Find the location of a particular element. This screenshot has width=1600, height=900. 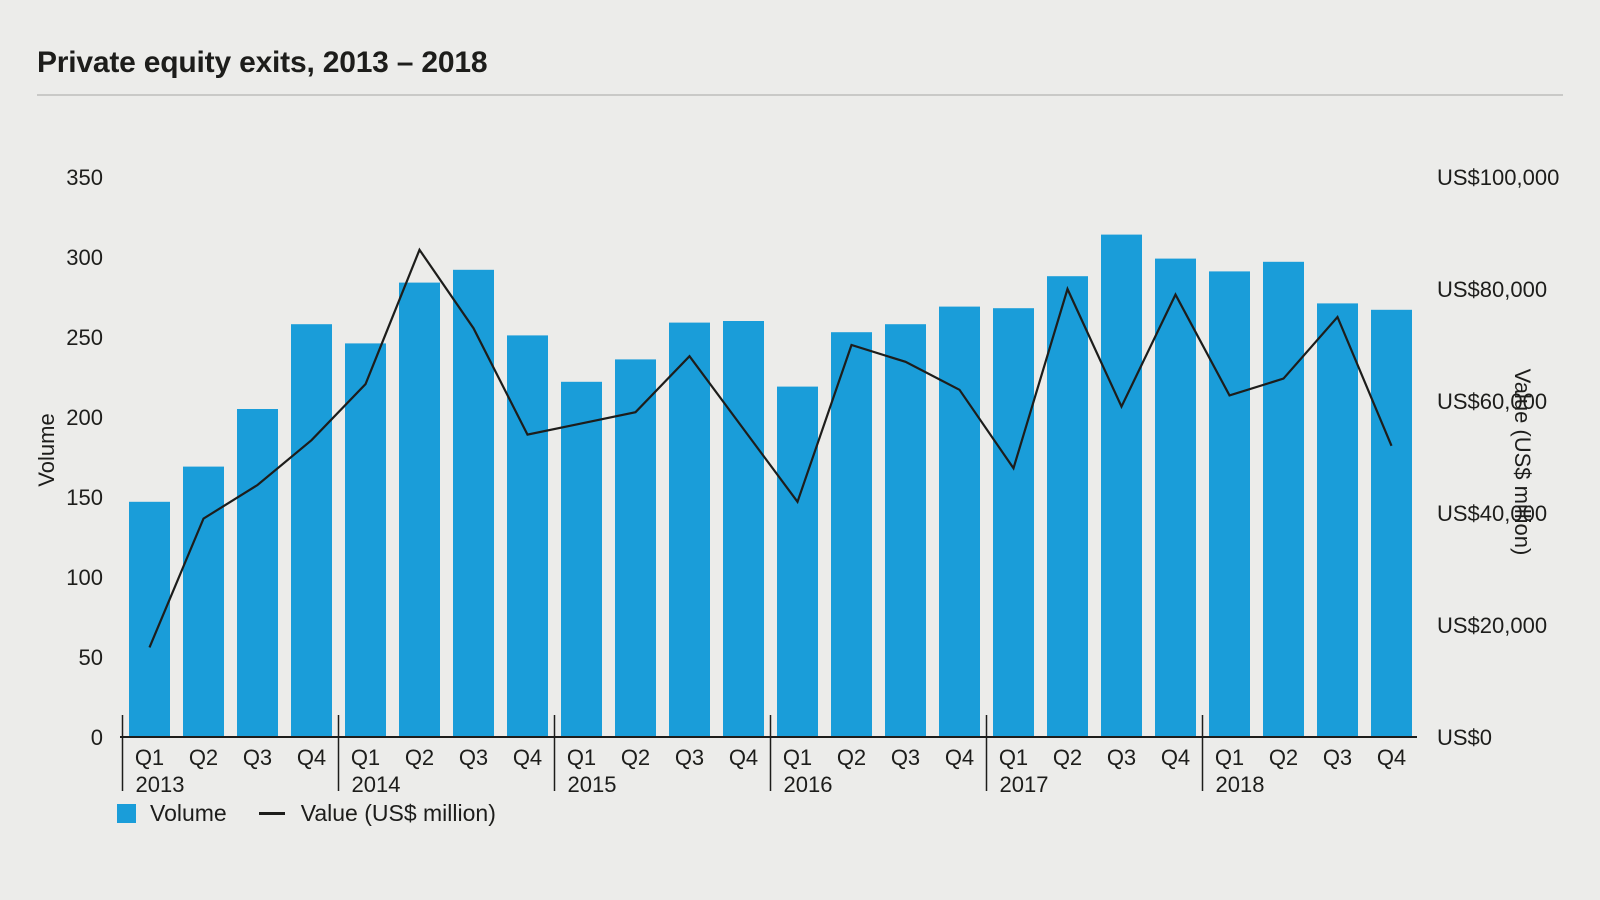

left-axis-tick-label: 200 is located at coordinates (84, 417).